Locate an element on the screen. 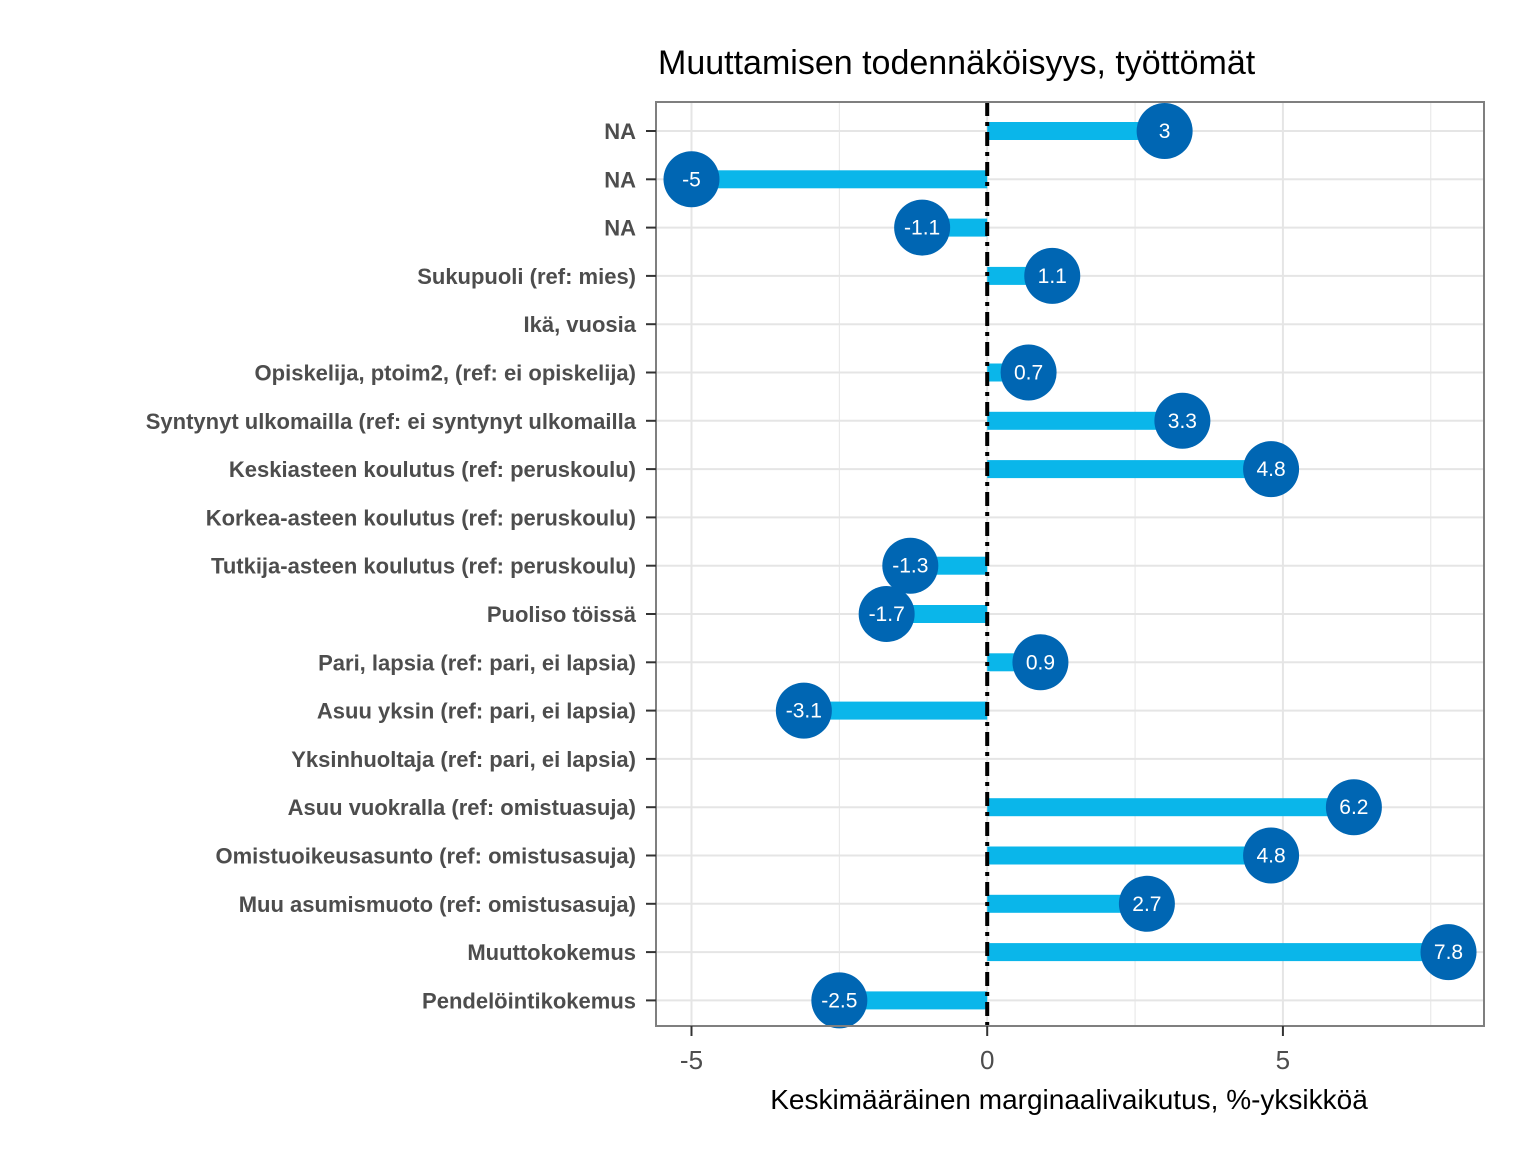  data-label: 3.3 is located at coordinates (1182, 421).